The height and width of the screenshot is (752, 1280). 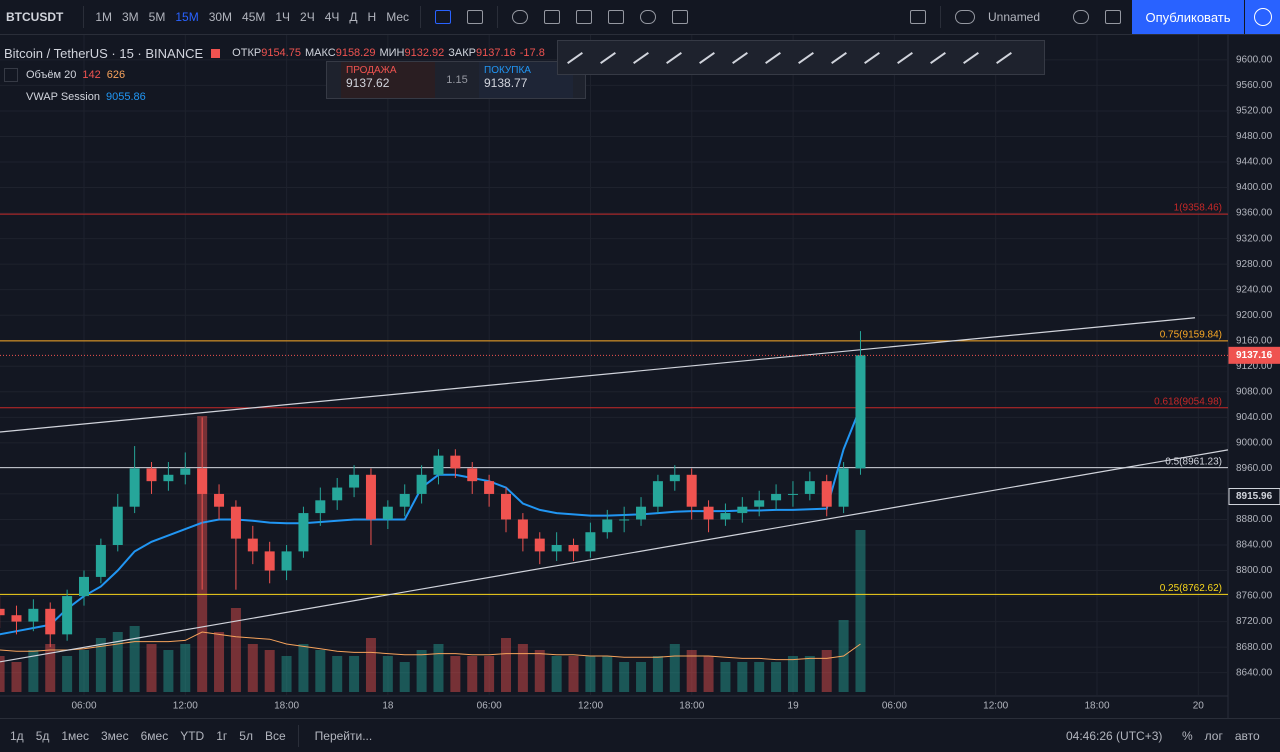 I want to click on interval: 3М, so click(x=130, y=17).